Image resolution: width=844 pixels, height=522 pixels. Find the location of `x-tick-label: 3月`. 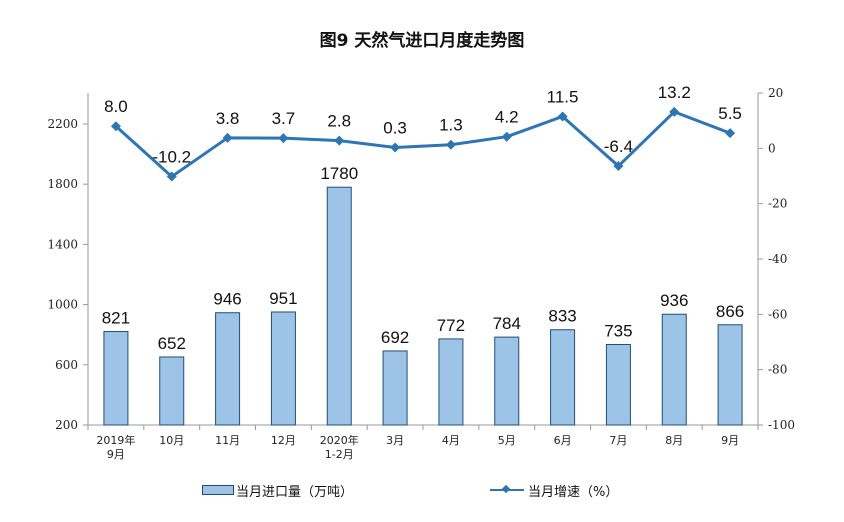

x-tick-label: 3月 is located at coordinates (395, 440).